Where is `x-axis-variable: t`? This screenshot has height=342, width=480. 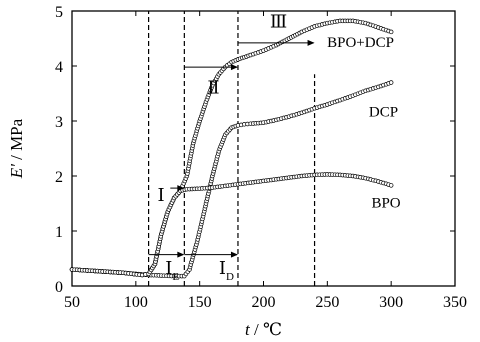
x-axis-variable: t is located at coordinates (248, 329).